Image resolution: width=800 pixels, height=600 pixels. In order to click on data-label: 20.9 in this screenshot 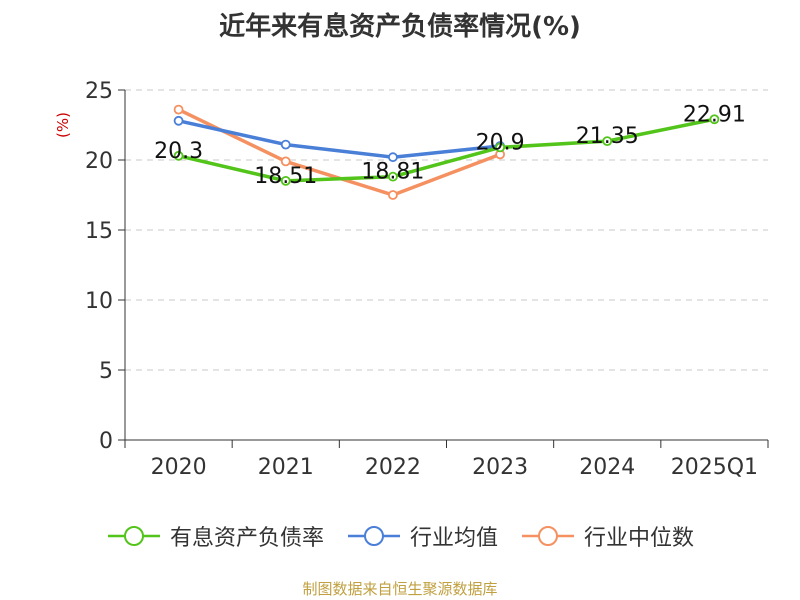, I will do `click(500, 142)`.